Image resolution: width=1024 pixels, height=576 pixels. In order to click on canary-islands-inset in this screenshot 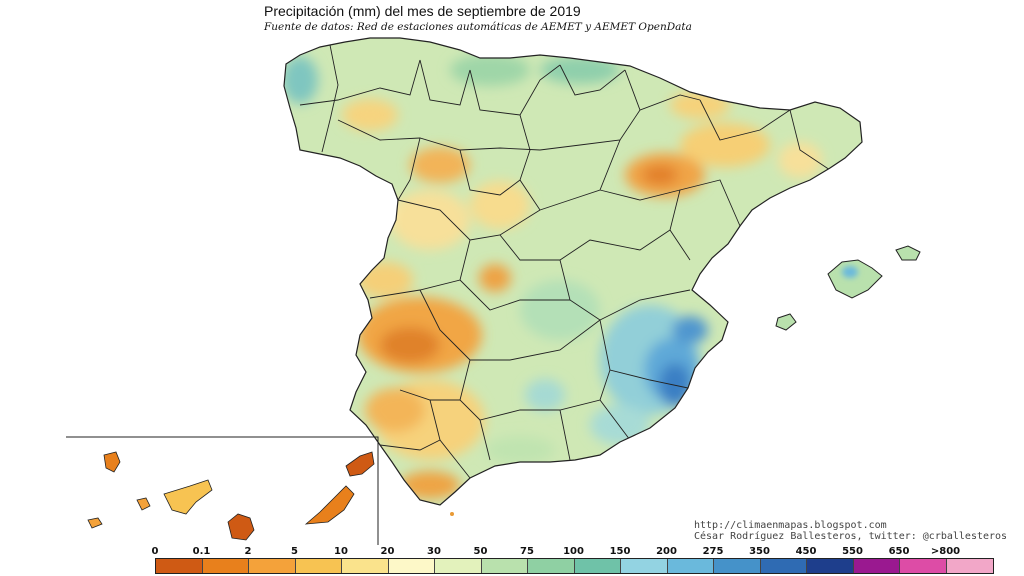, I will do `click(222, 490)`.